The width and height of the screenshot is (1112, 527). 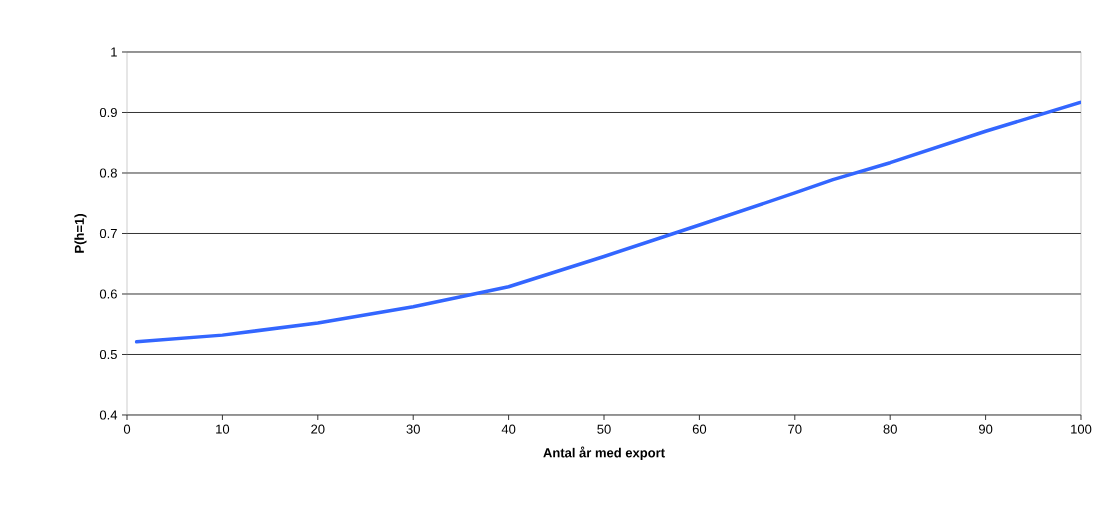 I want to click on x-tick-label: 60, so click(x=699, y=429).